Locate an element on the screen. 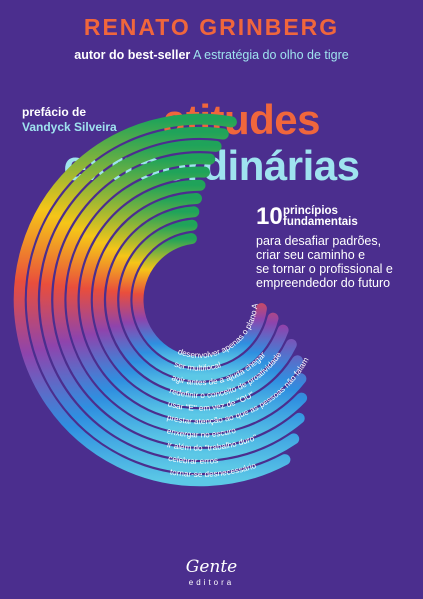 The image size is (423, 599). publisher-subtitle: editora is located at coordinates (211, 582).